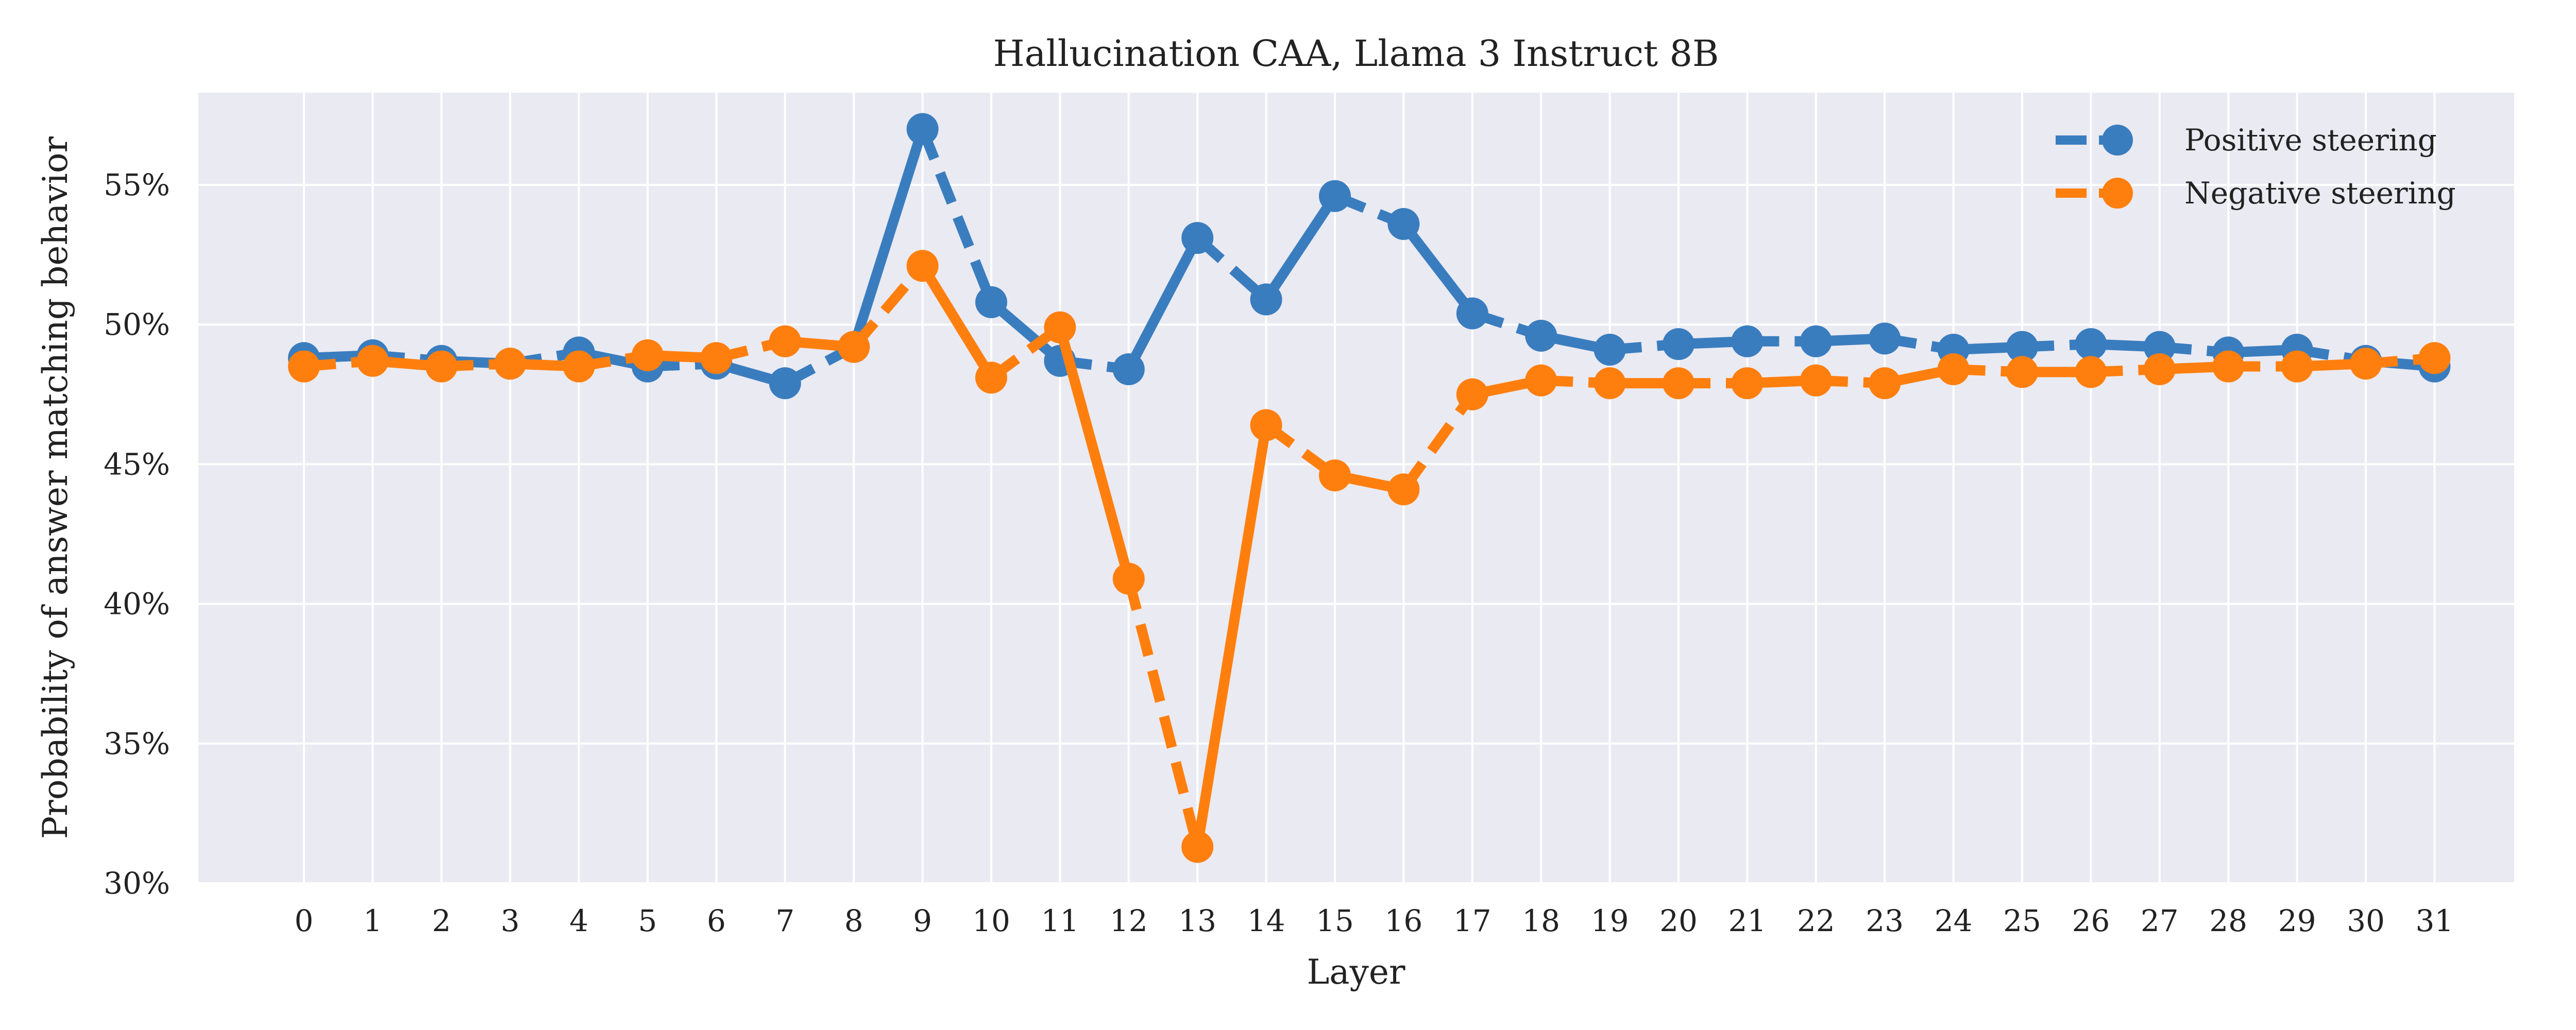 The image size is (2576, 1030). I want to click on x-tick-label: 31, so click(2434, 920).